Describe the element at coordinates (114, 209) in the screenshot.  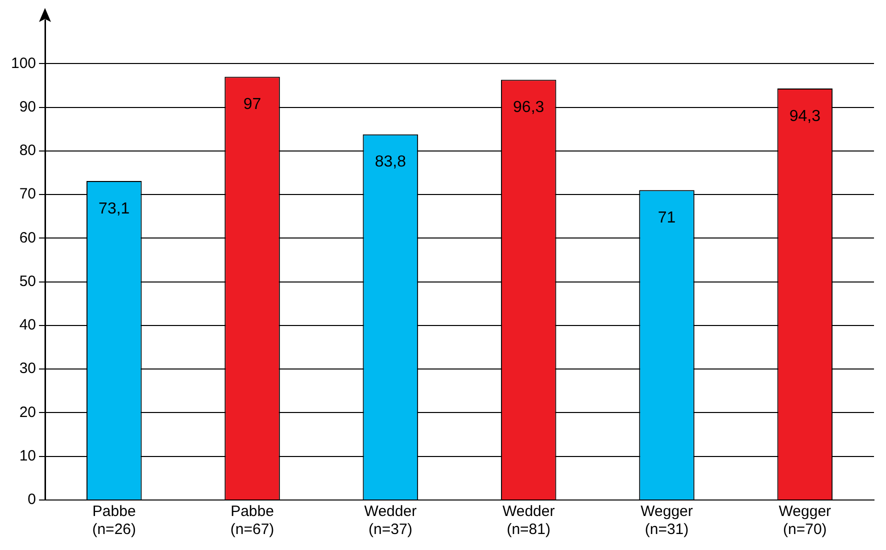
I see `data-label: 73,1` at that location.